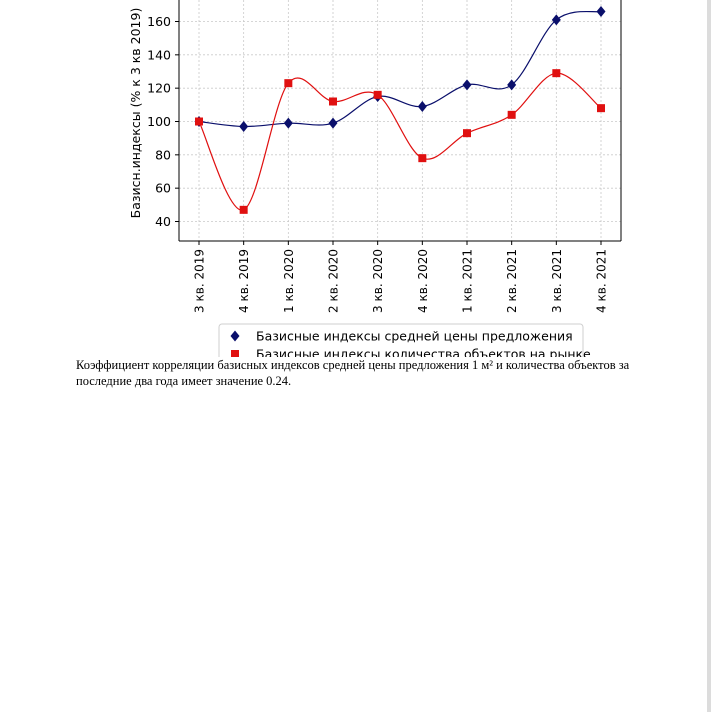  Describe the element at coordinates (200, 281) in the screenshot. I see `x-tick-label: 3 кв. 2019` at that location.